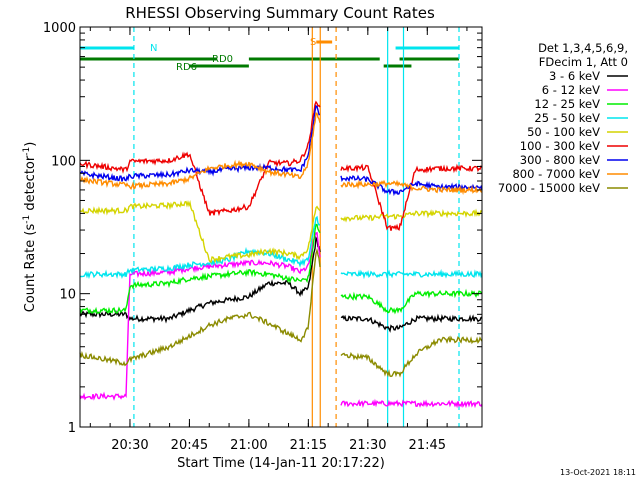  I want to click on x-tick-label: 20:45, so click(189, 445).